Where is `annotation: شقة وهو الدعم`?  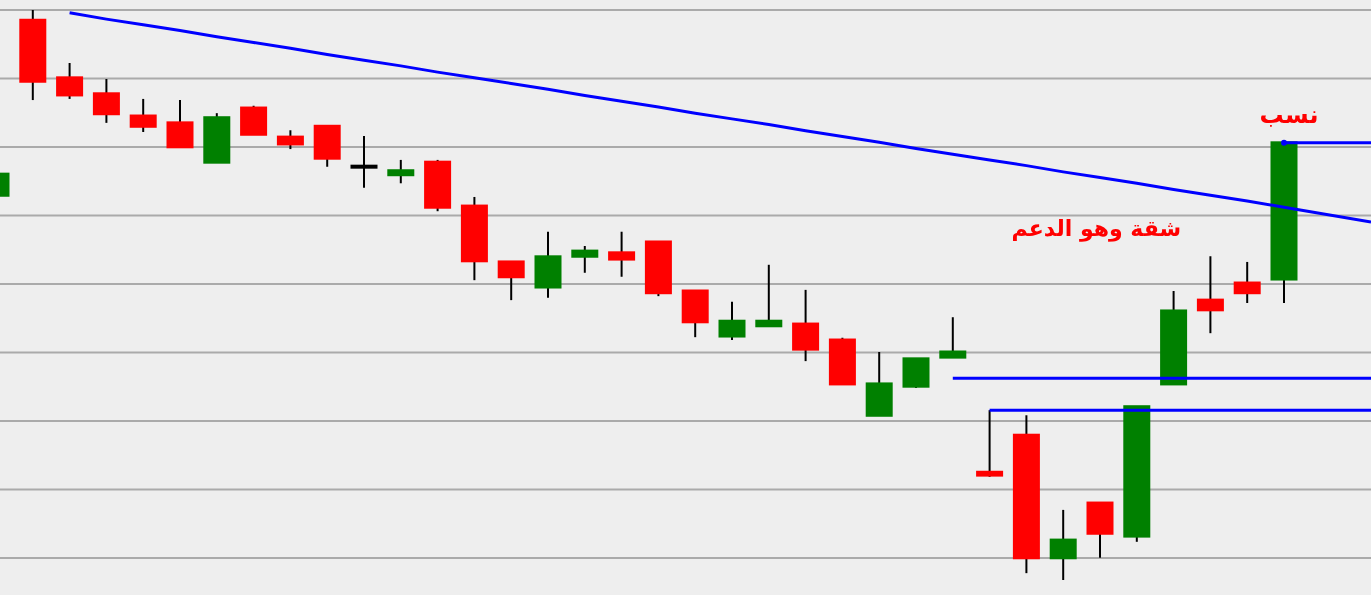
annotation: شقة وهو الدعم is located at coordinates (1096, 229).